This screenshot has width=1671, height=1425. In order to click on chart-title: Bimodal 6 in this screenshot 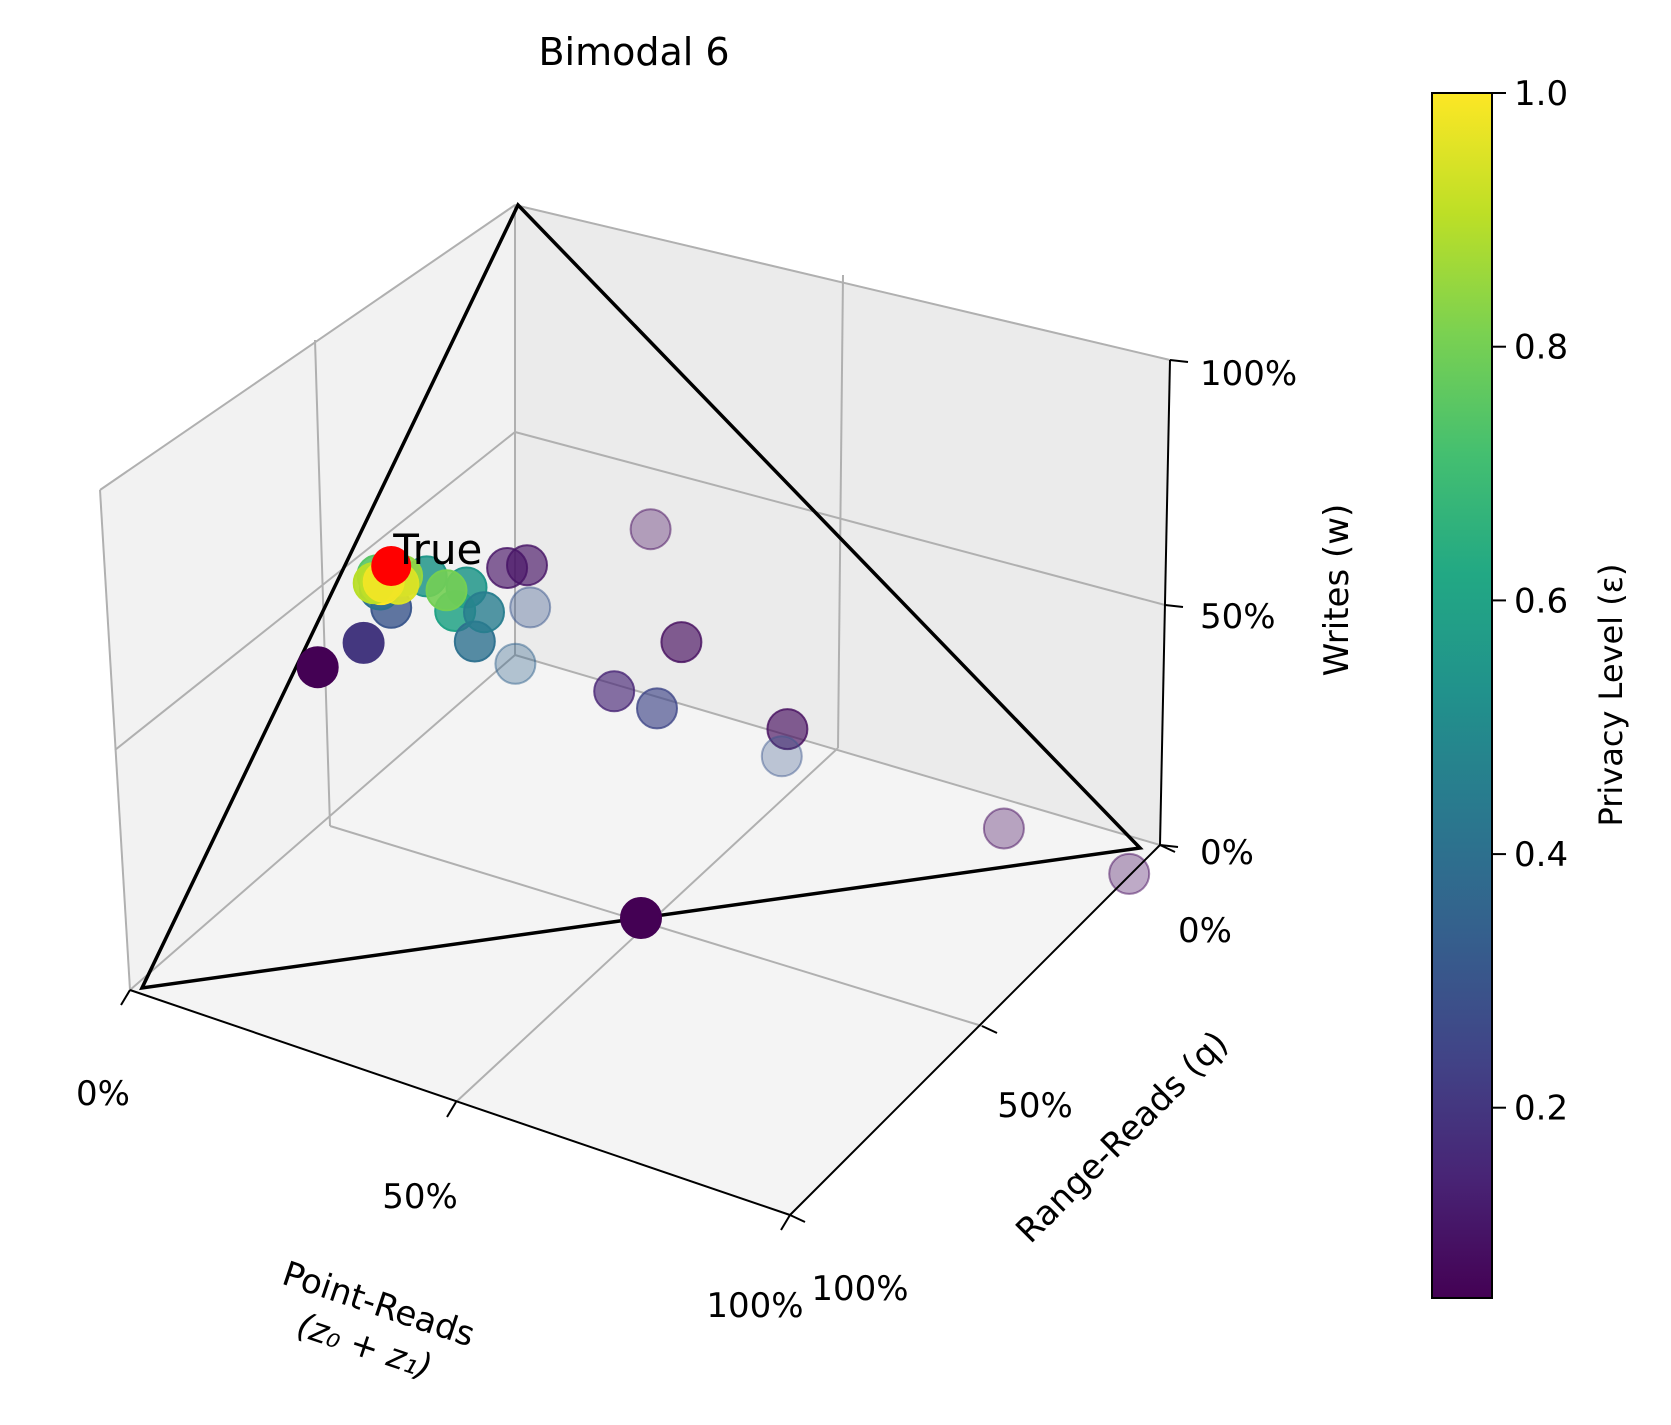, I will do `click(633, 52)`.